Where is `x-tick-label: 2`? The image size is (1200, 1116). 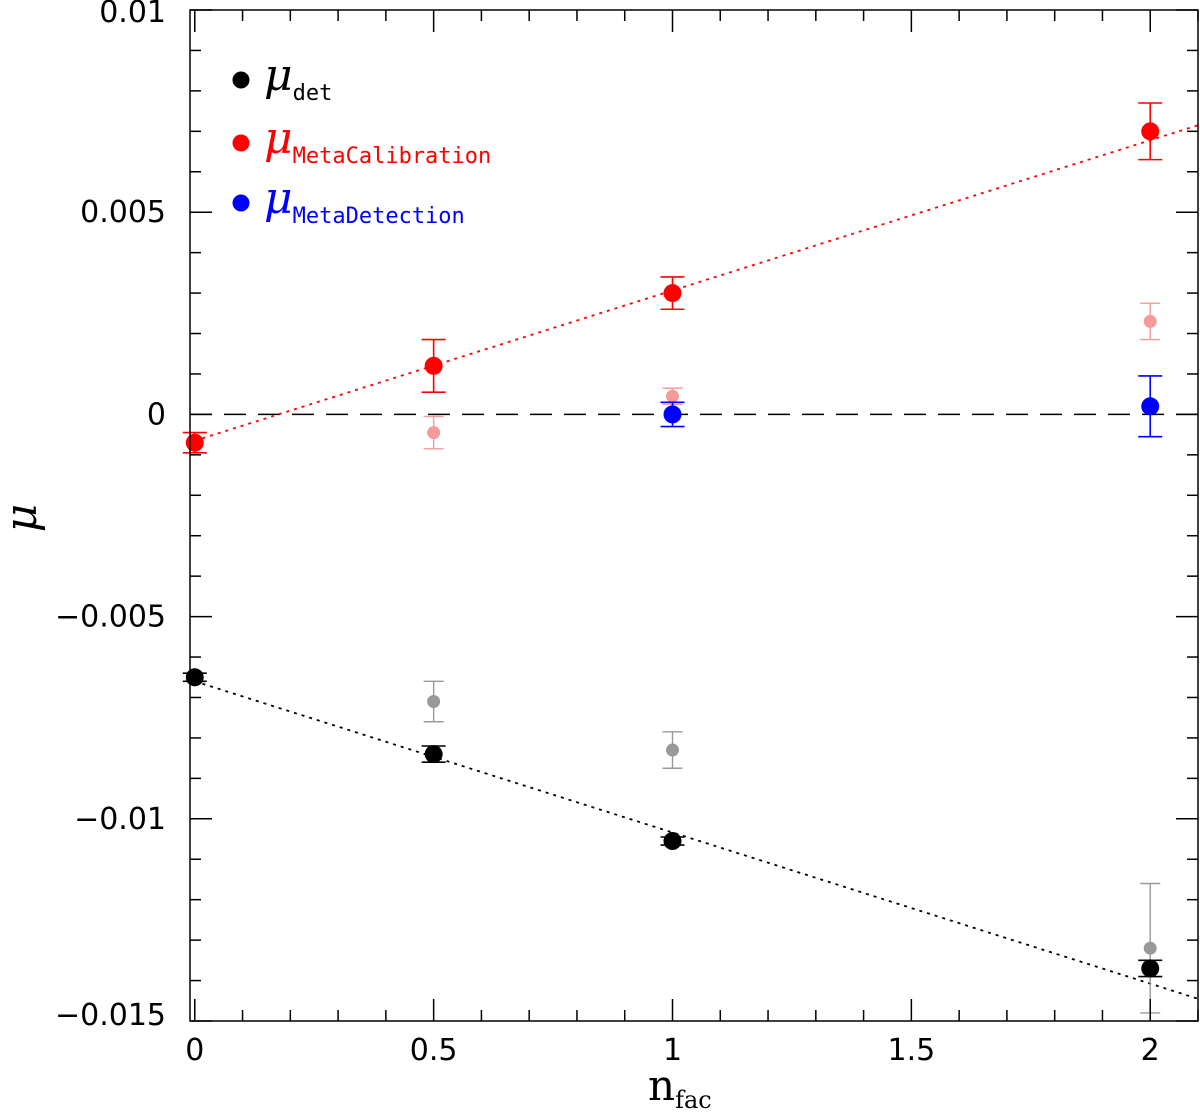
x-tick-label: 2 is located at coordinates (1150, 1050).